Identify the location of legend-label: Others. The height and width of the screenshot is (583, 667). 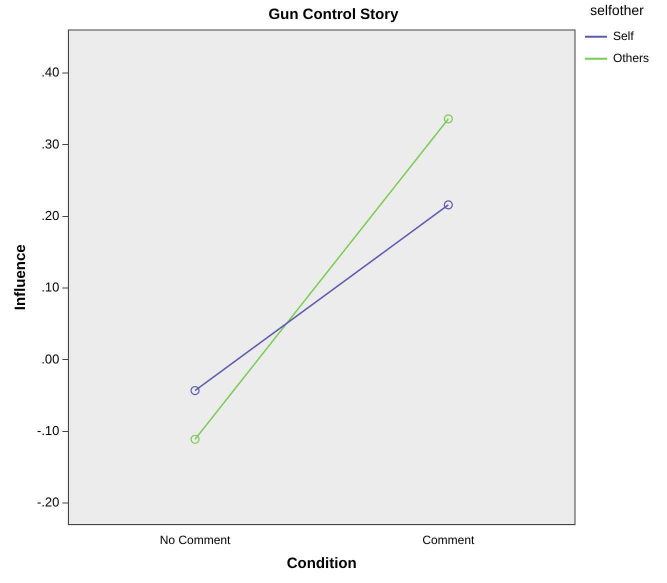
(631, 58).